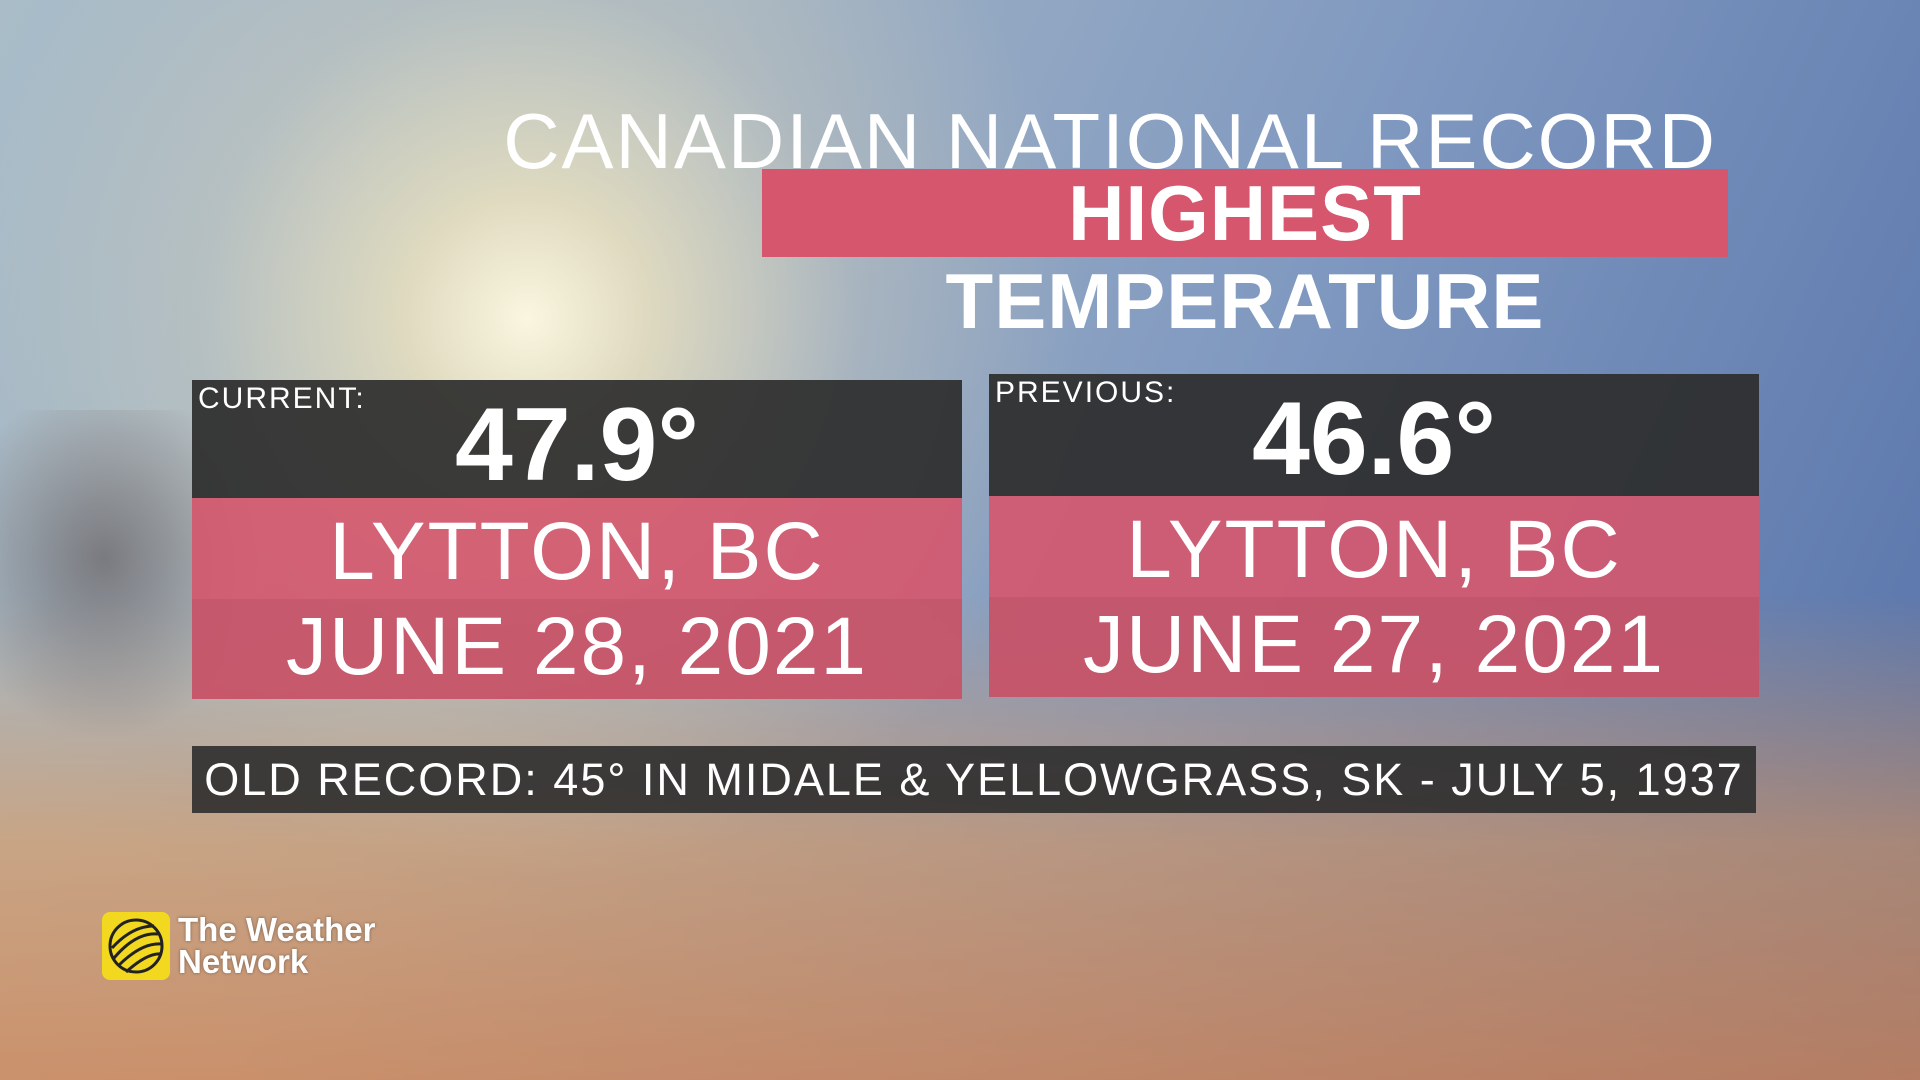  Describe the element at coordinates (282, 398) in the screenshot. I see `card-label: CURRENT:` at that location.